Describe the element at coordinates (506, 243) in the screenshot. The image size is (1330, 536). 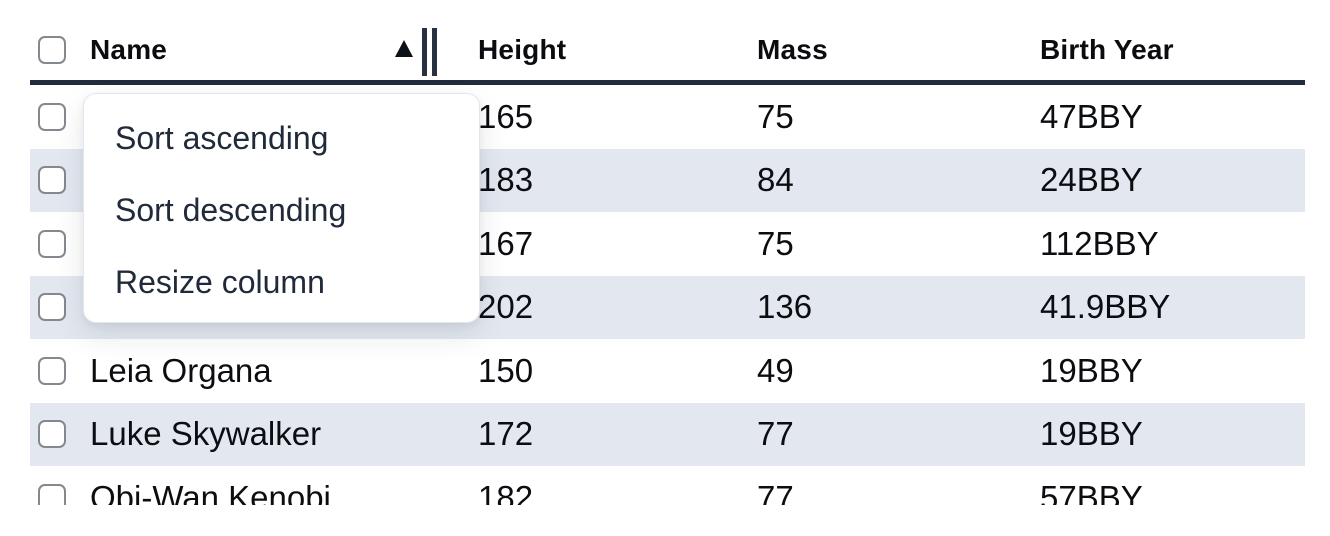
I see `cell-height: 167` at that location.